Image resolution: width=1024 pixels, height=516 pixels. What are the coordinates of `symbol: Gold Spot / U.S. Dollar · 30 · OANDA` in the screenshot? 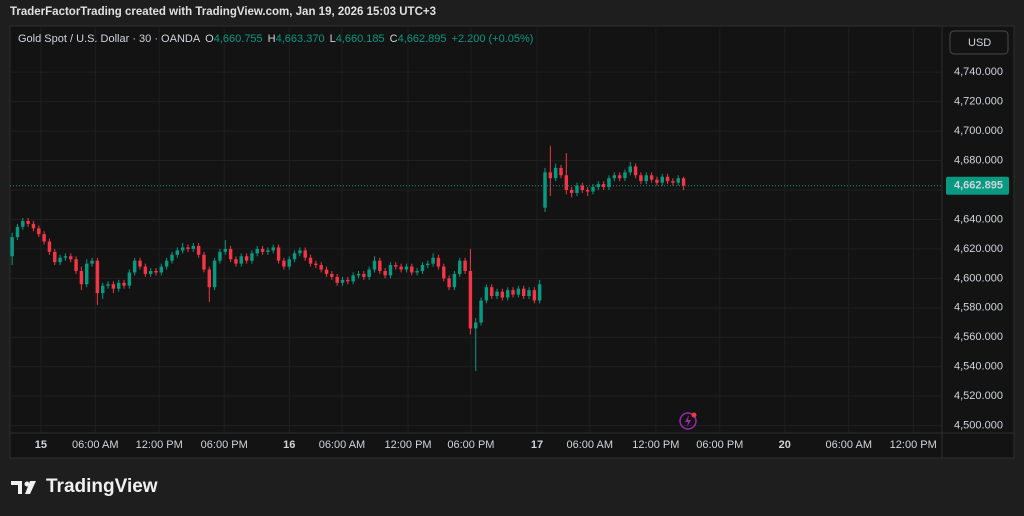 It's located at (109, 39).